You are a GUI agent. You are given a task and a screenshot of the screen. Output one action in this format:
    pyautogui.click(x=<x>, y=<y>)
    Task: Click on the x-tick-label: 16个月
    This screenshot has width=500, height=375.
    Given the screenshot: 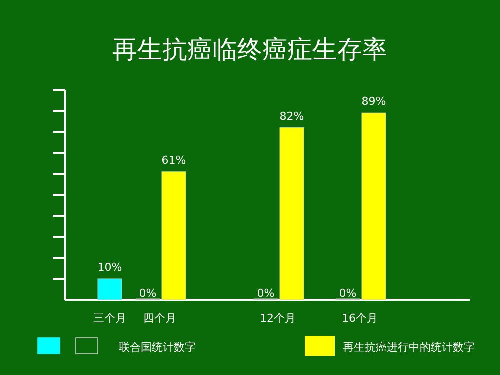 What is the action you would take?
    pyautogui.click(x=360, y=318)
    